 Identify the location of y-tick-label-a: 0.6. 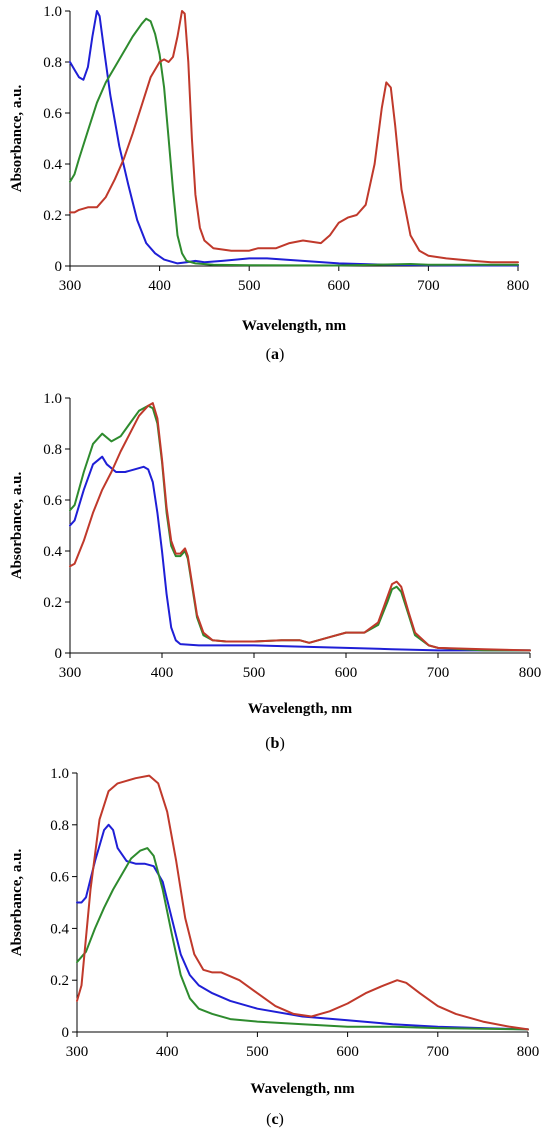
(52, 114).